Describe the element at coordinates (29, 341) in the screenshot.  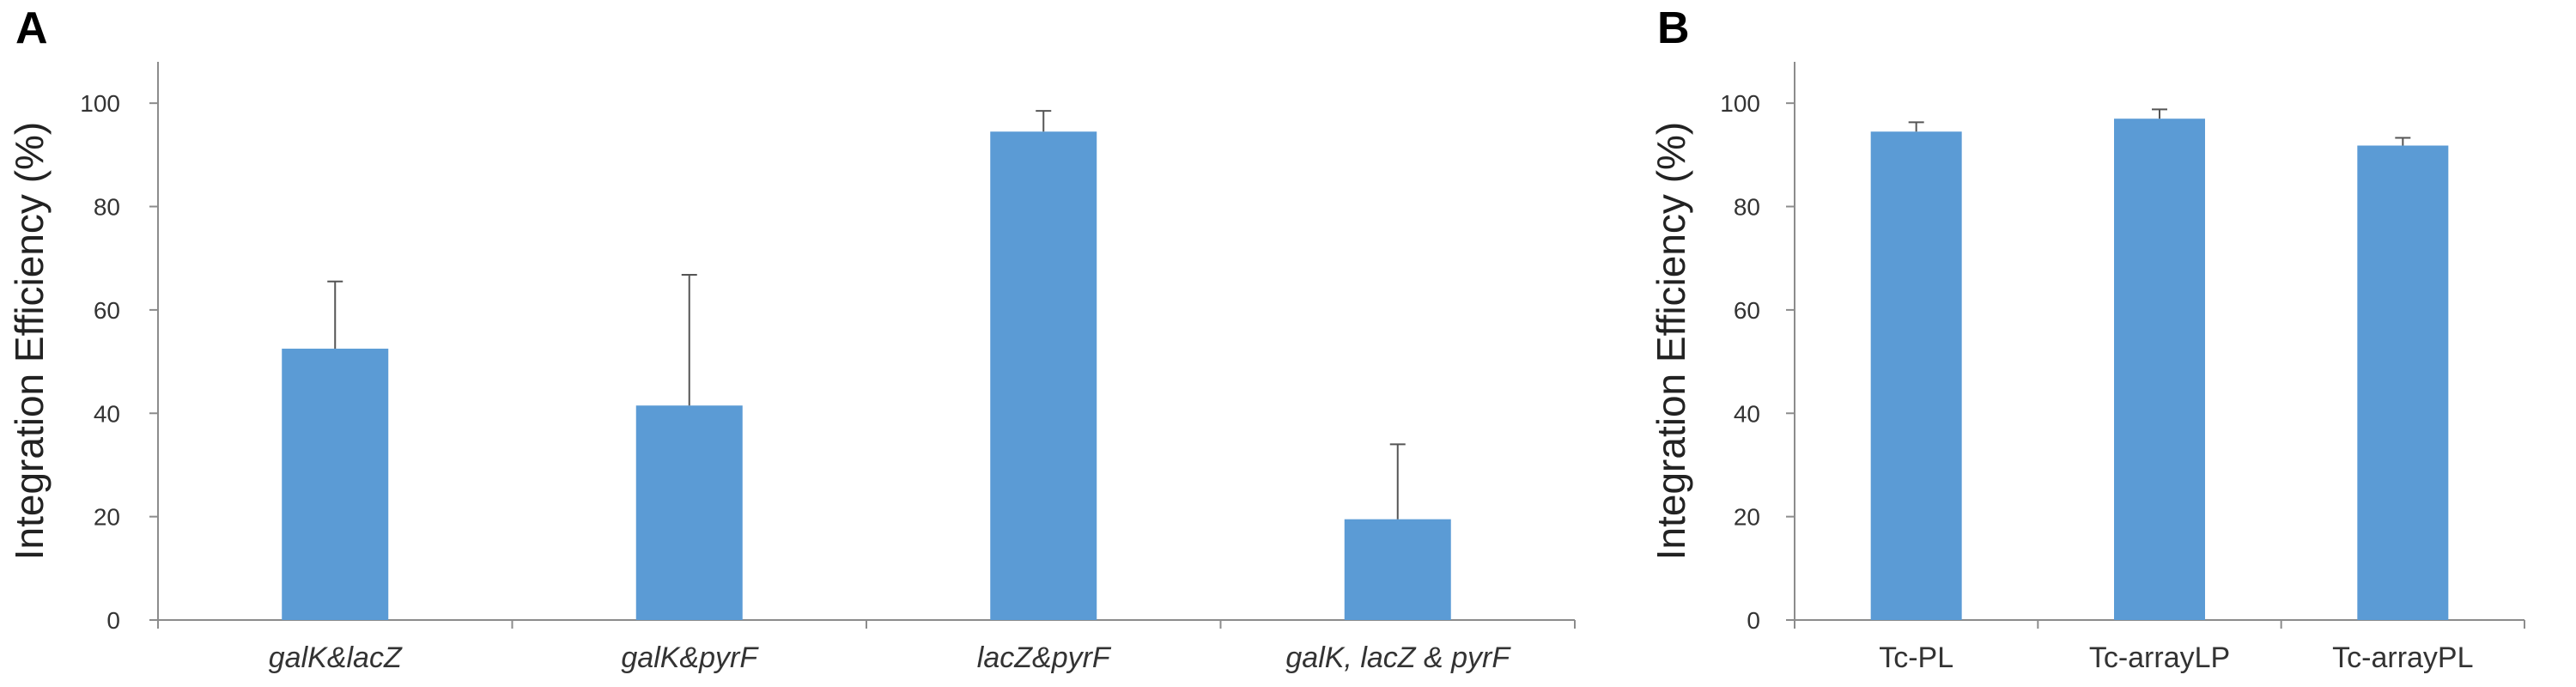
I see `y-axis-label-a: Integration Efficiency (%)` at that location.